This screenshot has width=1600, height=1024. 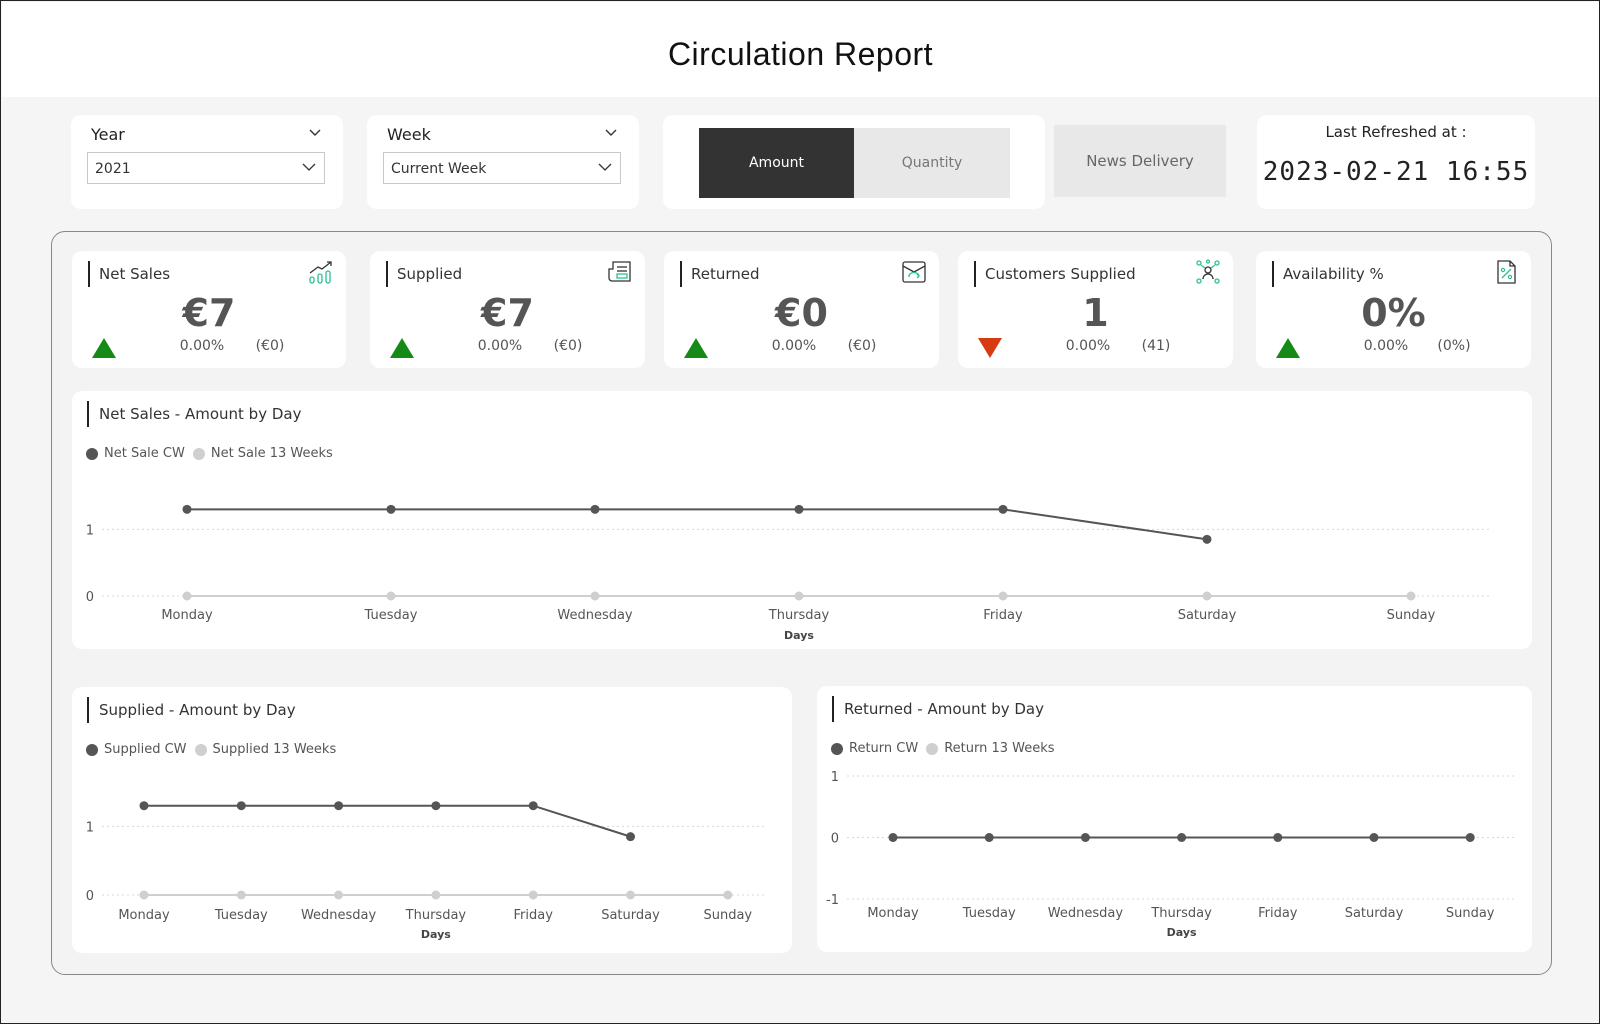 What do you see at coordinates (339, 915) in the screenshot?
I see `x-tick-label: Wednesday` at bounding box center [339, 915].